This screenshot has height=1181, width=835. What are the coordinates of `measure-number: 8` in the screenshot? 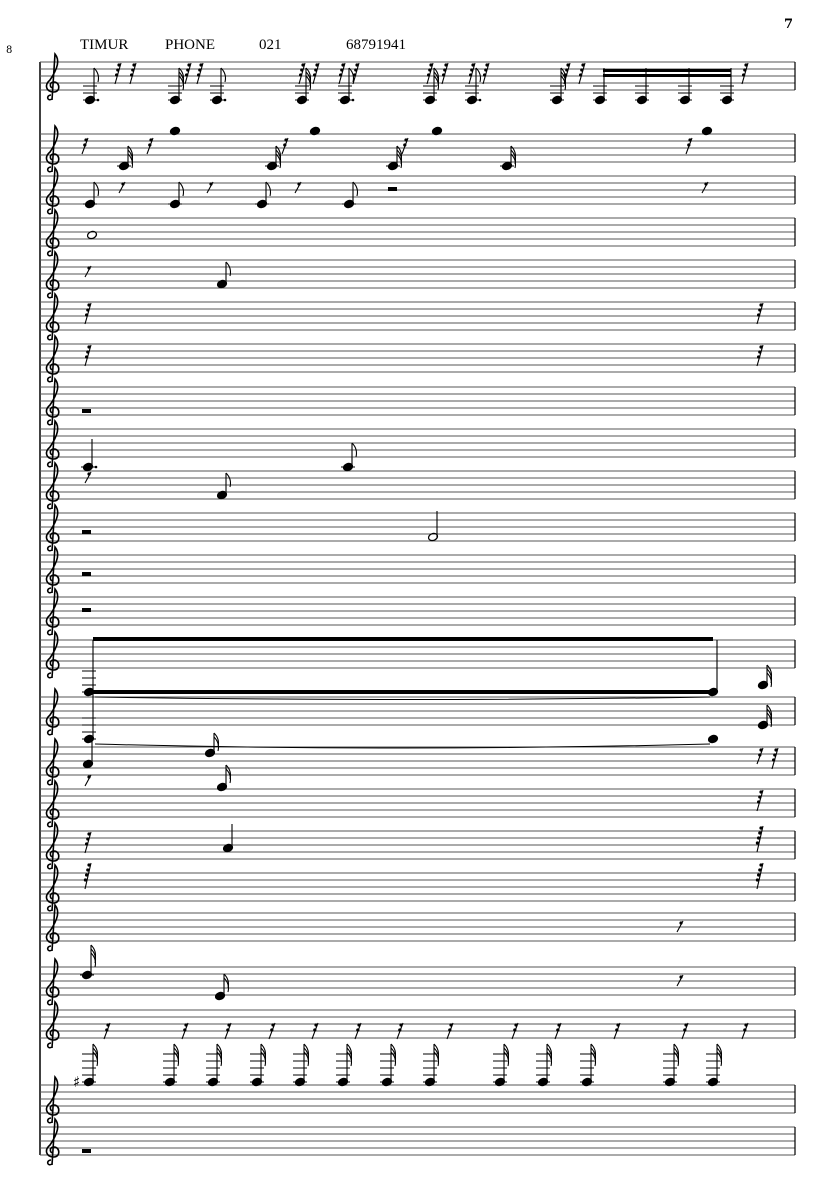 It's located at (9, 50).